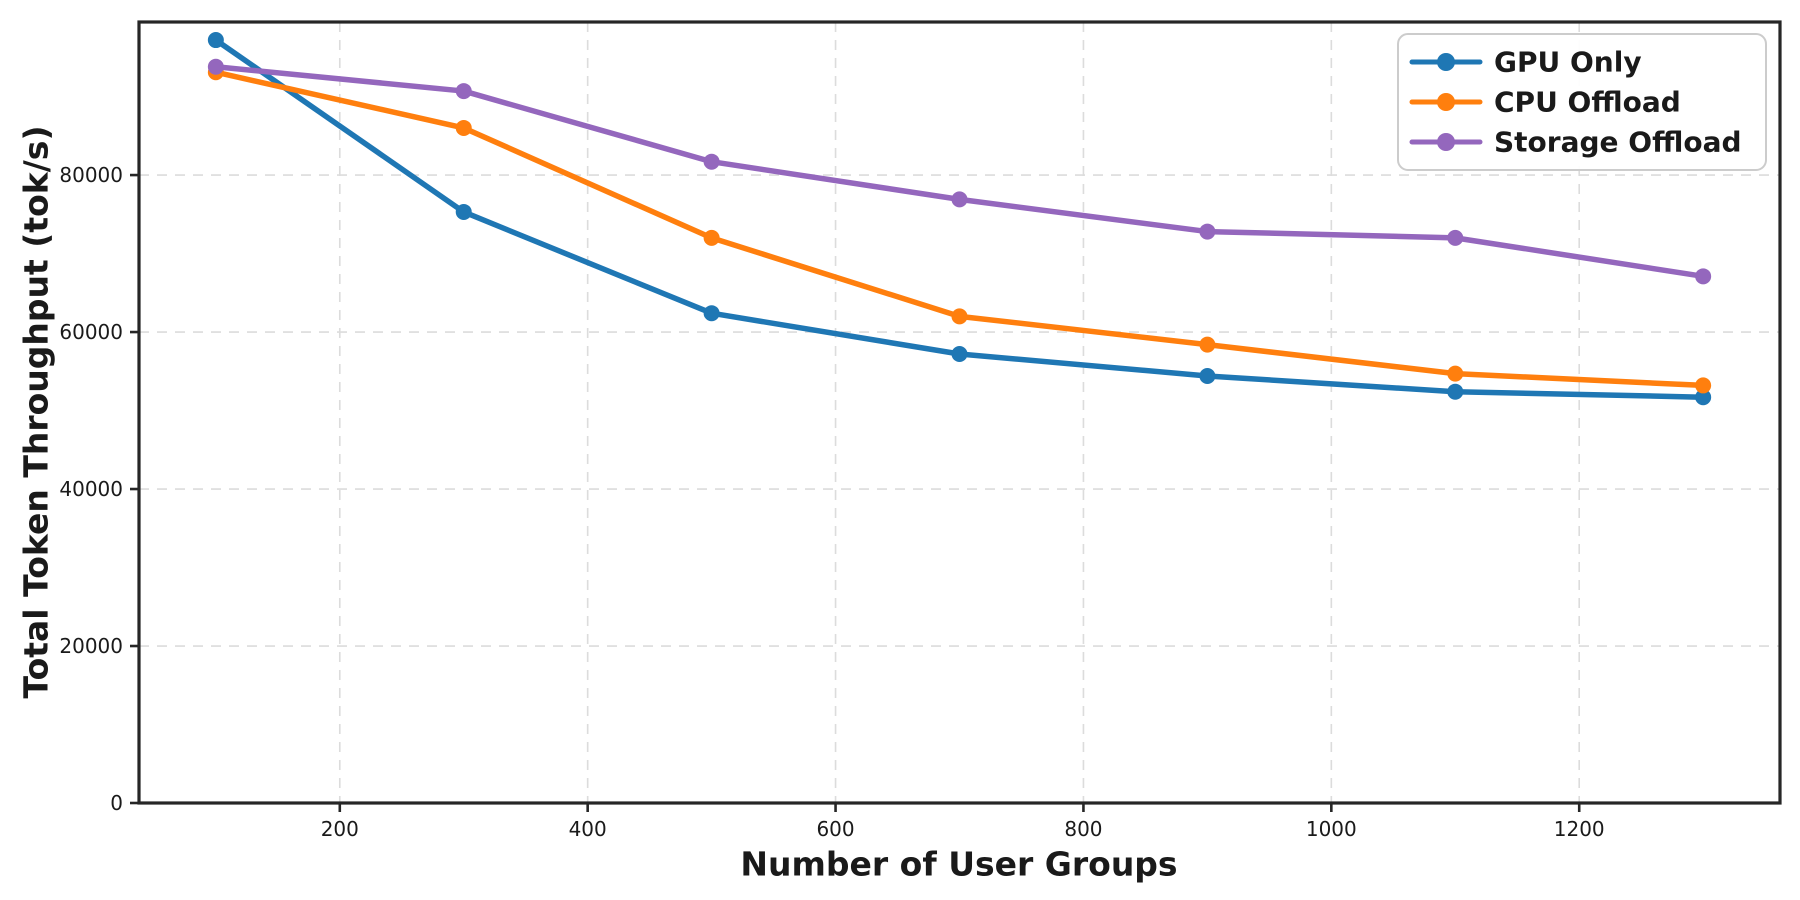 The height and width of the screenshot is (900, 1800). Describe the element at coordinates (1331, 829) in the screenshot. I see `x-tick-label-1000: 1000` at that location.